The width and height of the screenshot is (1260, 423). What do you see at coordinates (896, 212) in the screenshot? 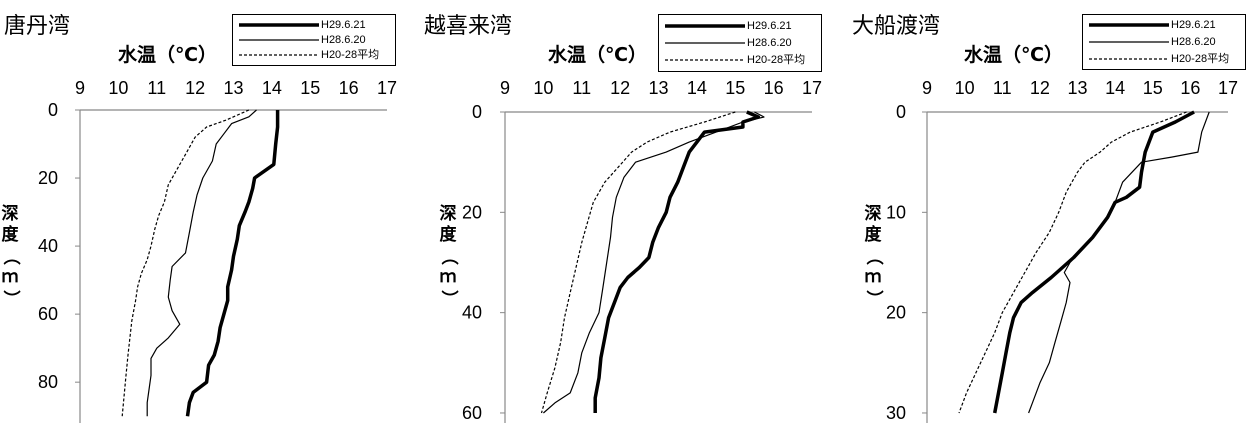
I see `y-tick-label: 10` at bounding box center [896, 212].